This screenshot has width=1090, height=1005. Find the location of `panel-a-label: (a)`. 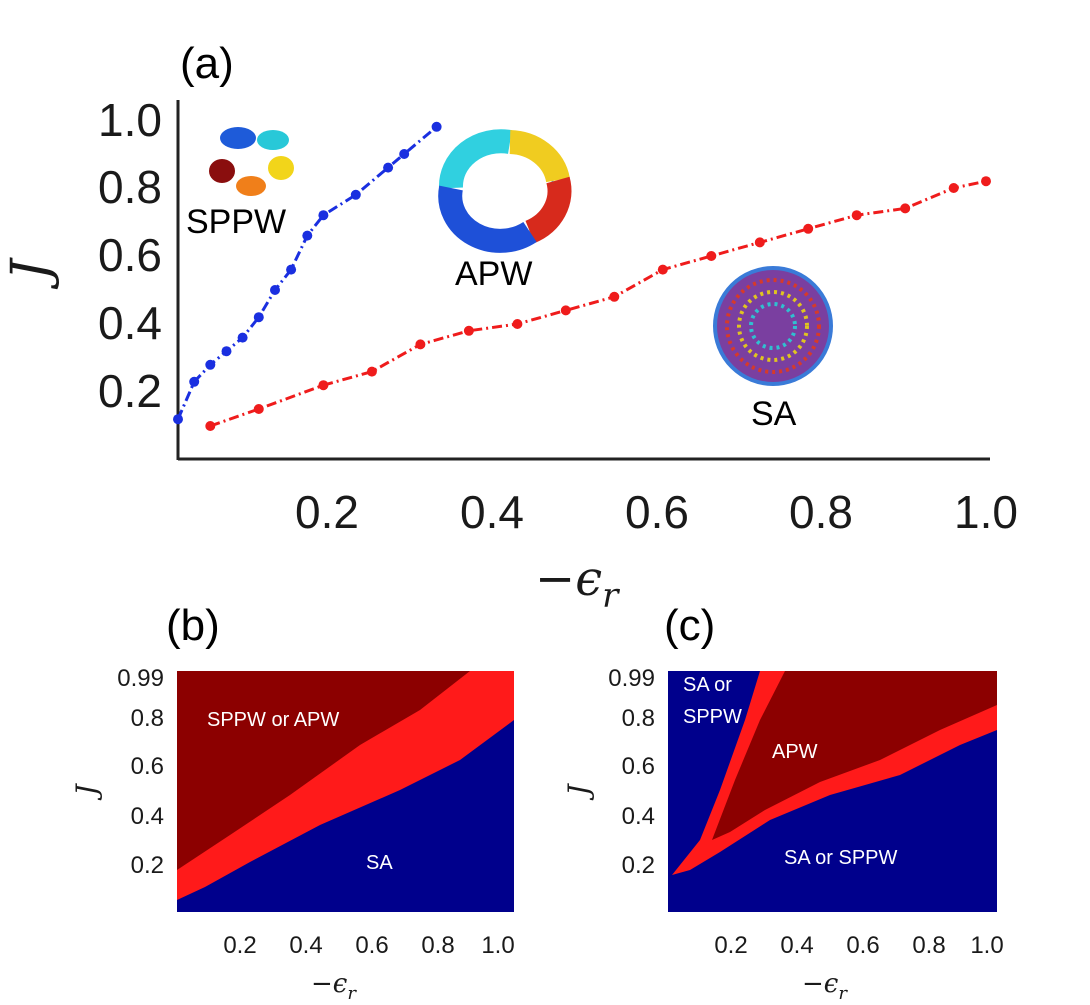

panel-a-label: (a) is located at coordinates (207, 63).